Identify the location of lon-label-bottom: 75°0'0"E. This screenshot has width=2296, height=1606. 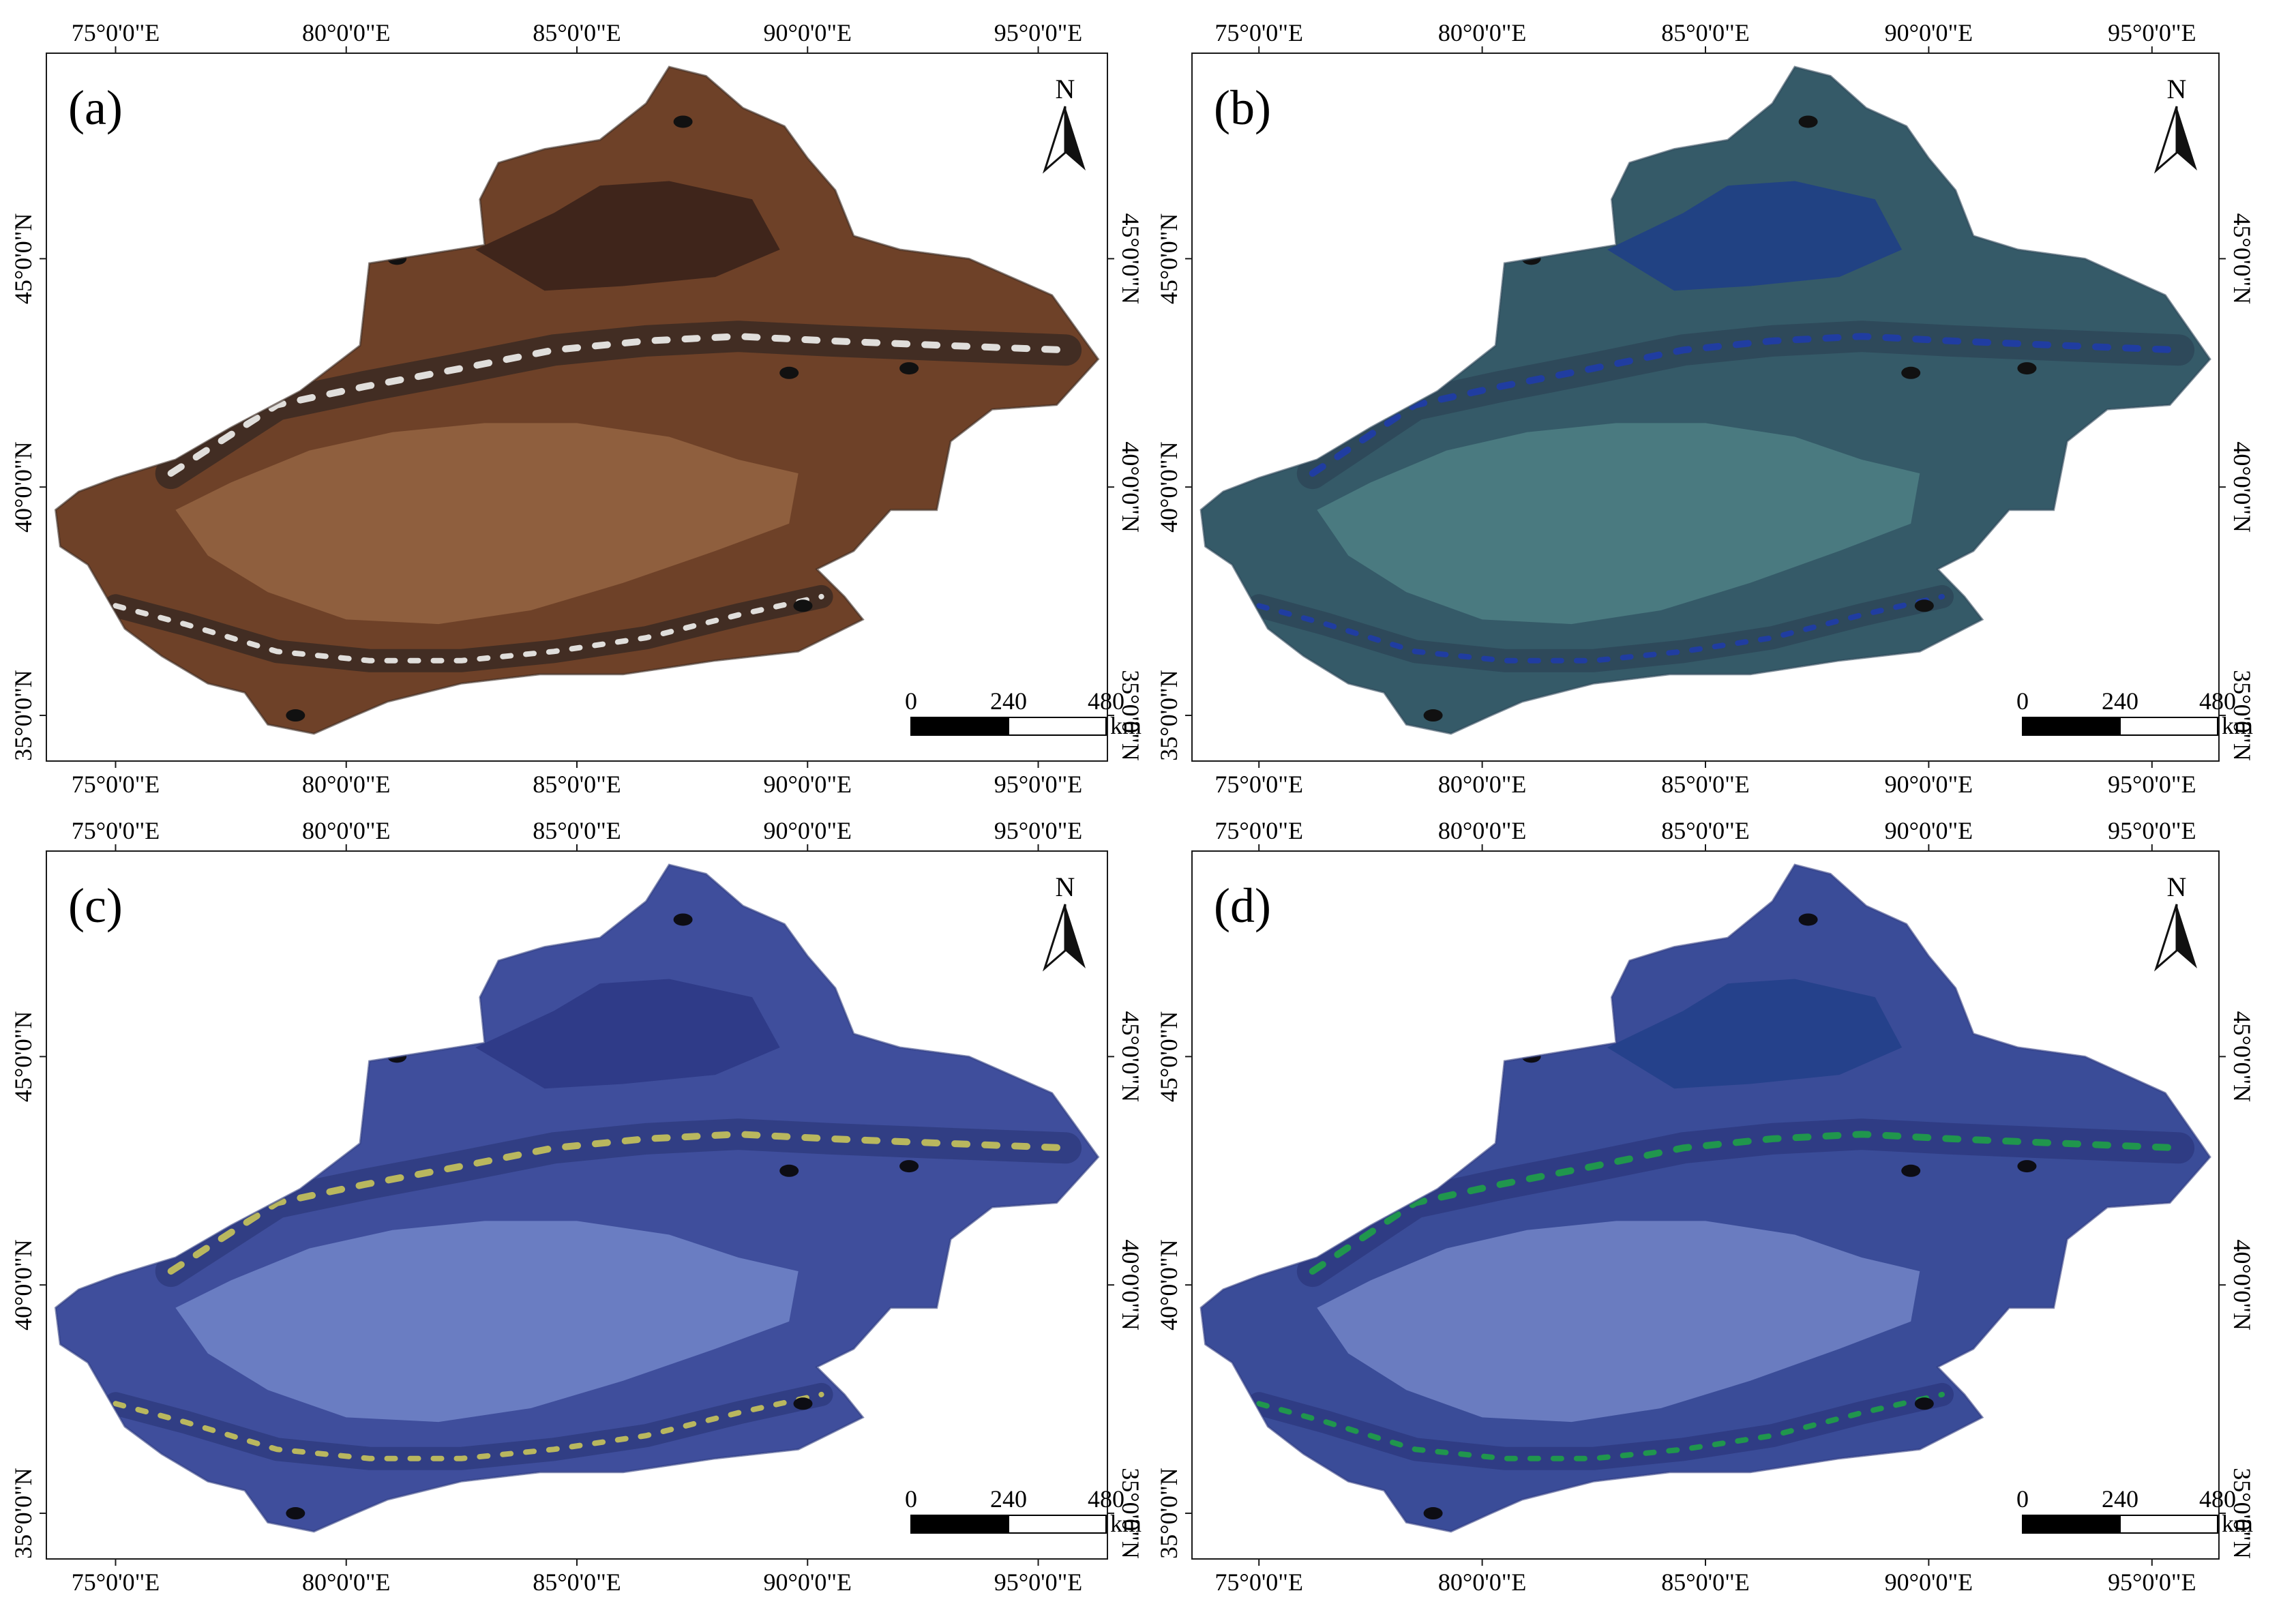
(116, 784).